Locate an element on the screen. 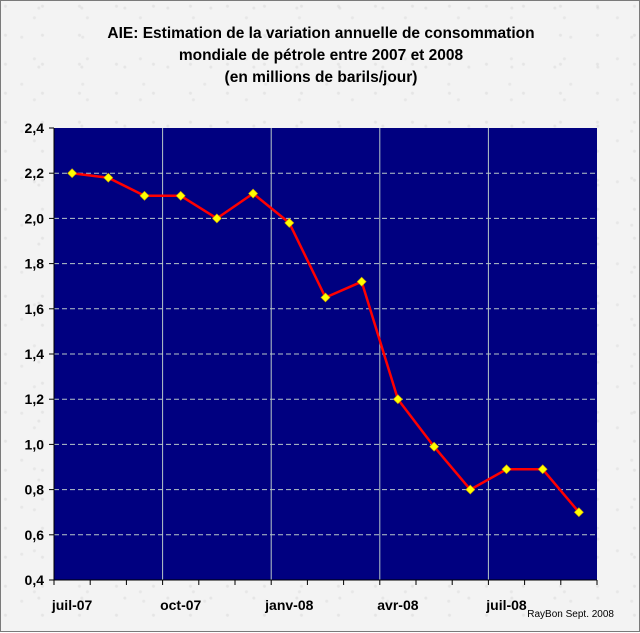 The height and width of the screenshot is (633, 640). x-tick-label: oct-07 is located at coordinates (180, 605).